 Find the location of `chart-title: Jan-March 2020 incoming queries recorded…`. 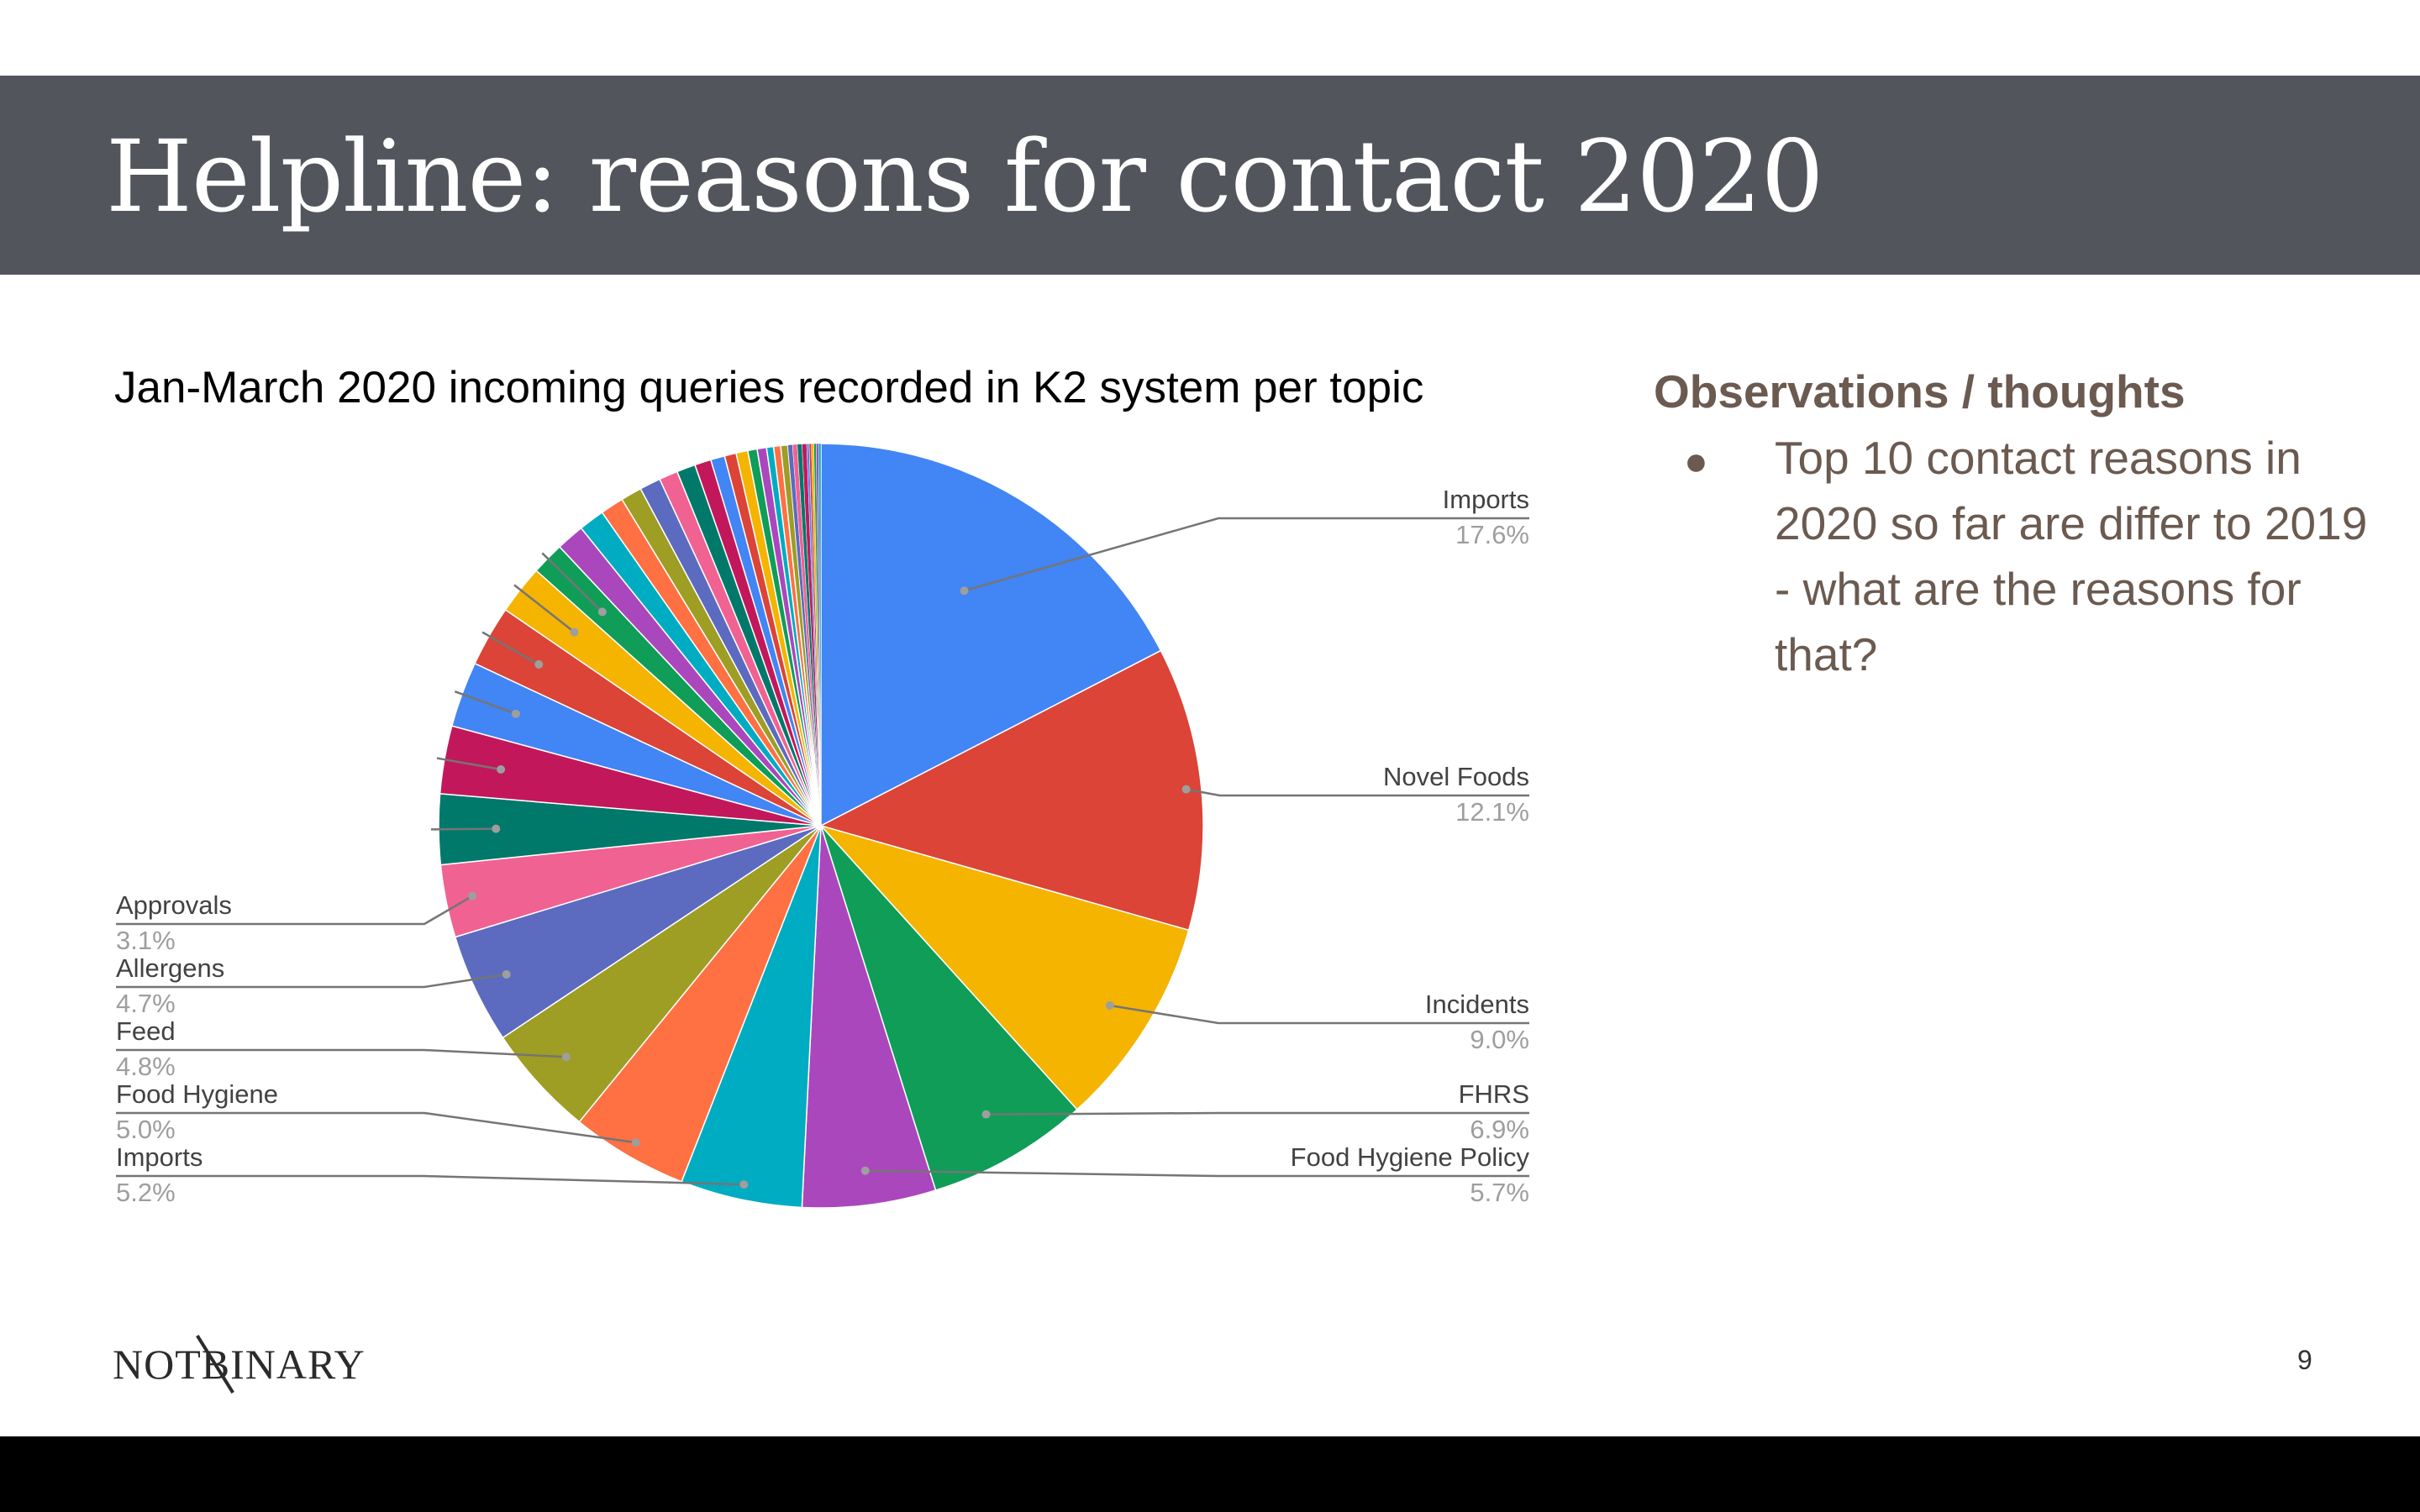

chart-title: Jan-March 2020 incoming queries recorded… is located at coordinates (769, 387).